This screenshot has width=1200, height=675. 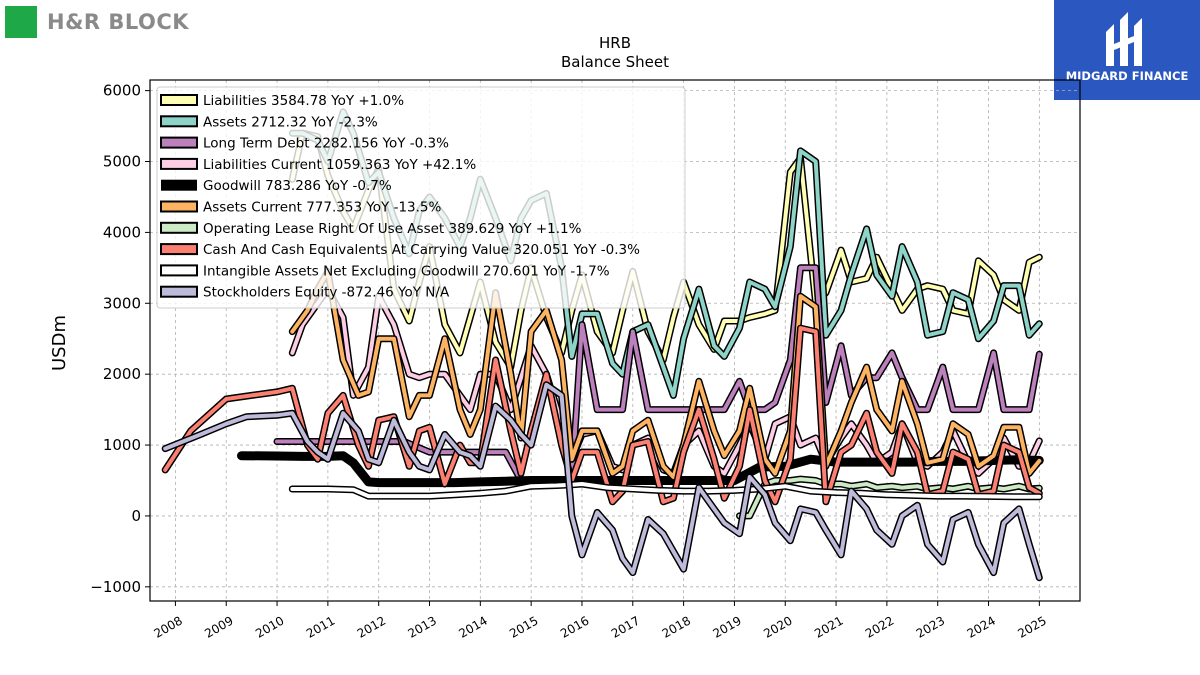 What do you see at coordinates (1127, 76) in the screenshot?
I see `logo-text: MIDGARD FINANCE` at bounding box center [1127, 76].